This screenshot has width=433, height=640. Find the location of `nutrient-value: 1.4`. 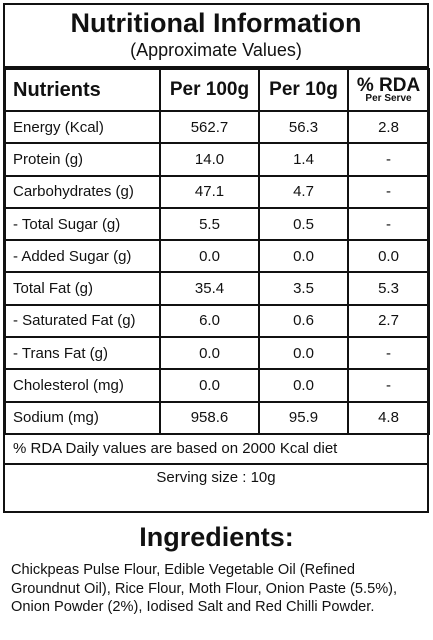

nutrient-value: 1.4 is located at coordinates (303, 159).